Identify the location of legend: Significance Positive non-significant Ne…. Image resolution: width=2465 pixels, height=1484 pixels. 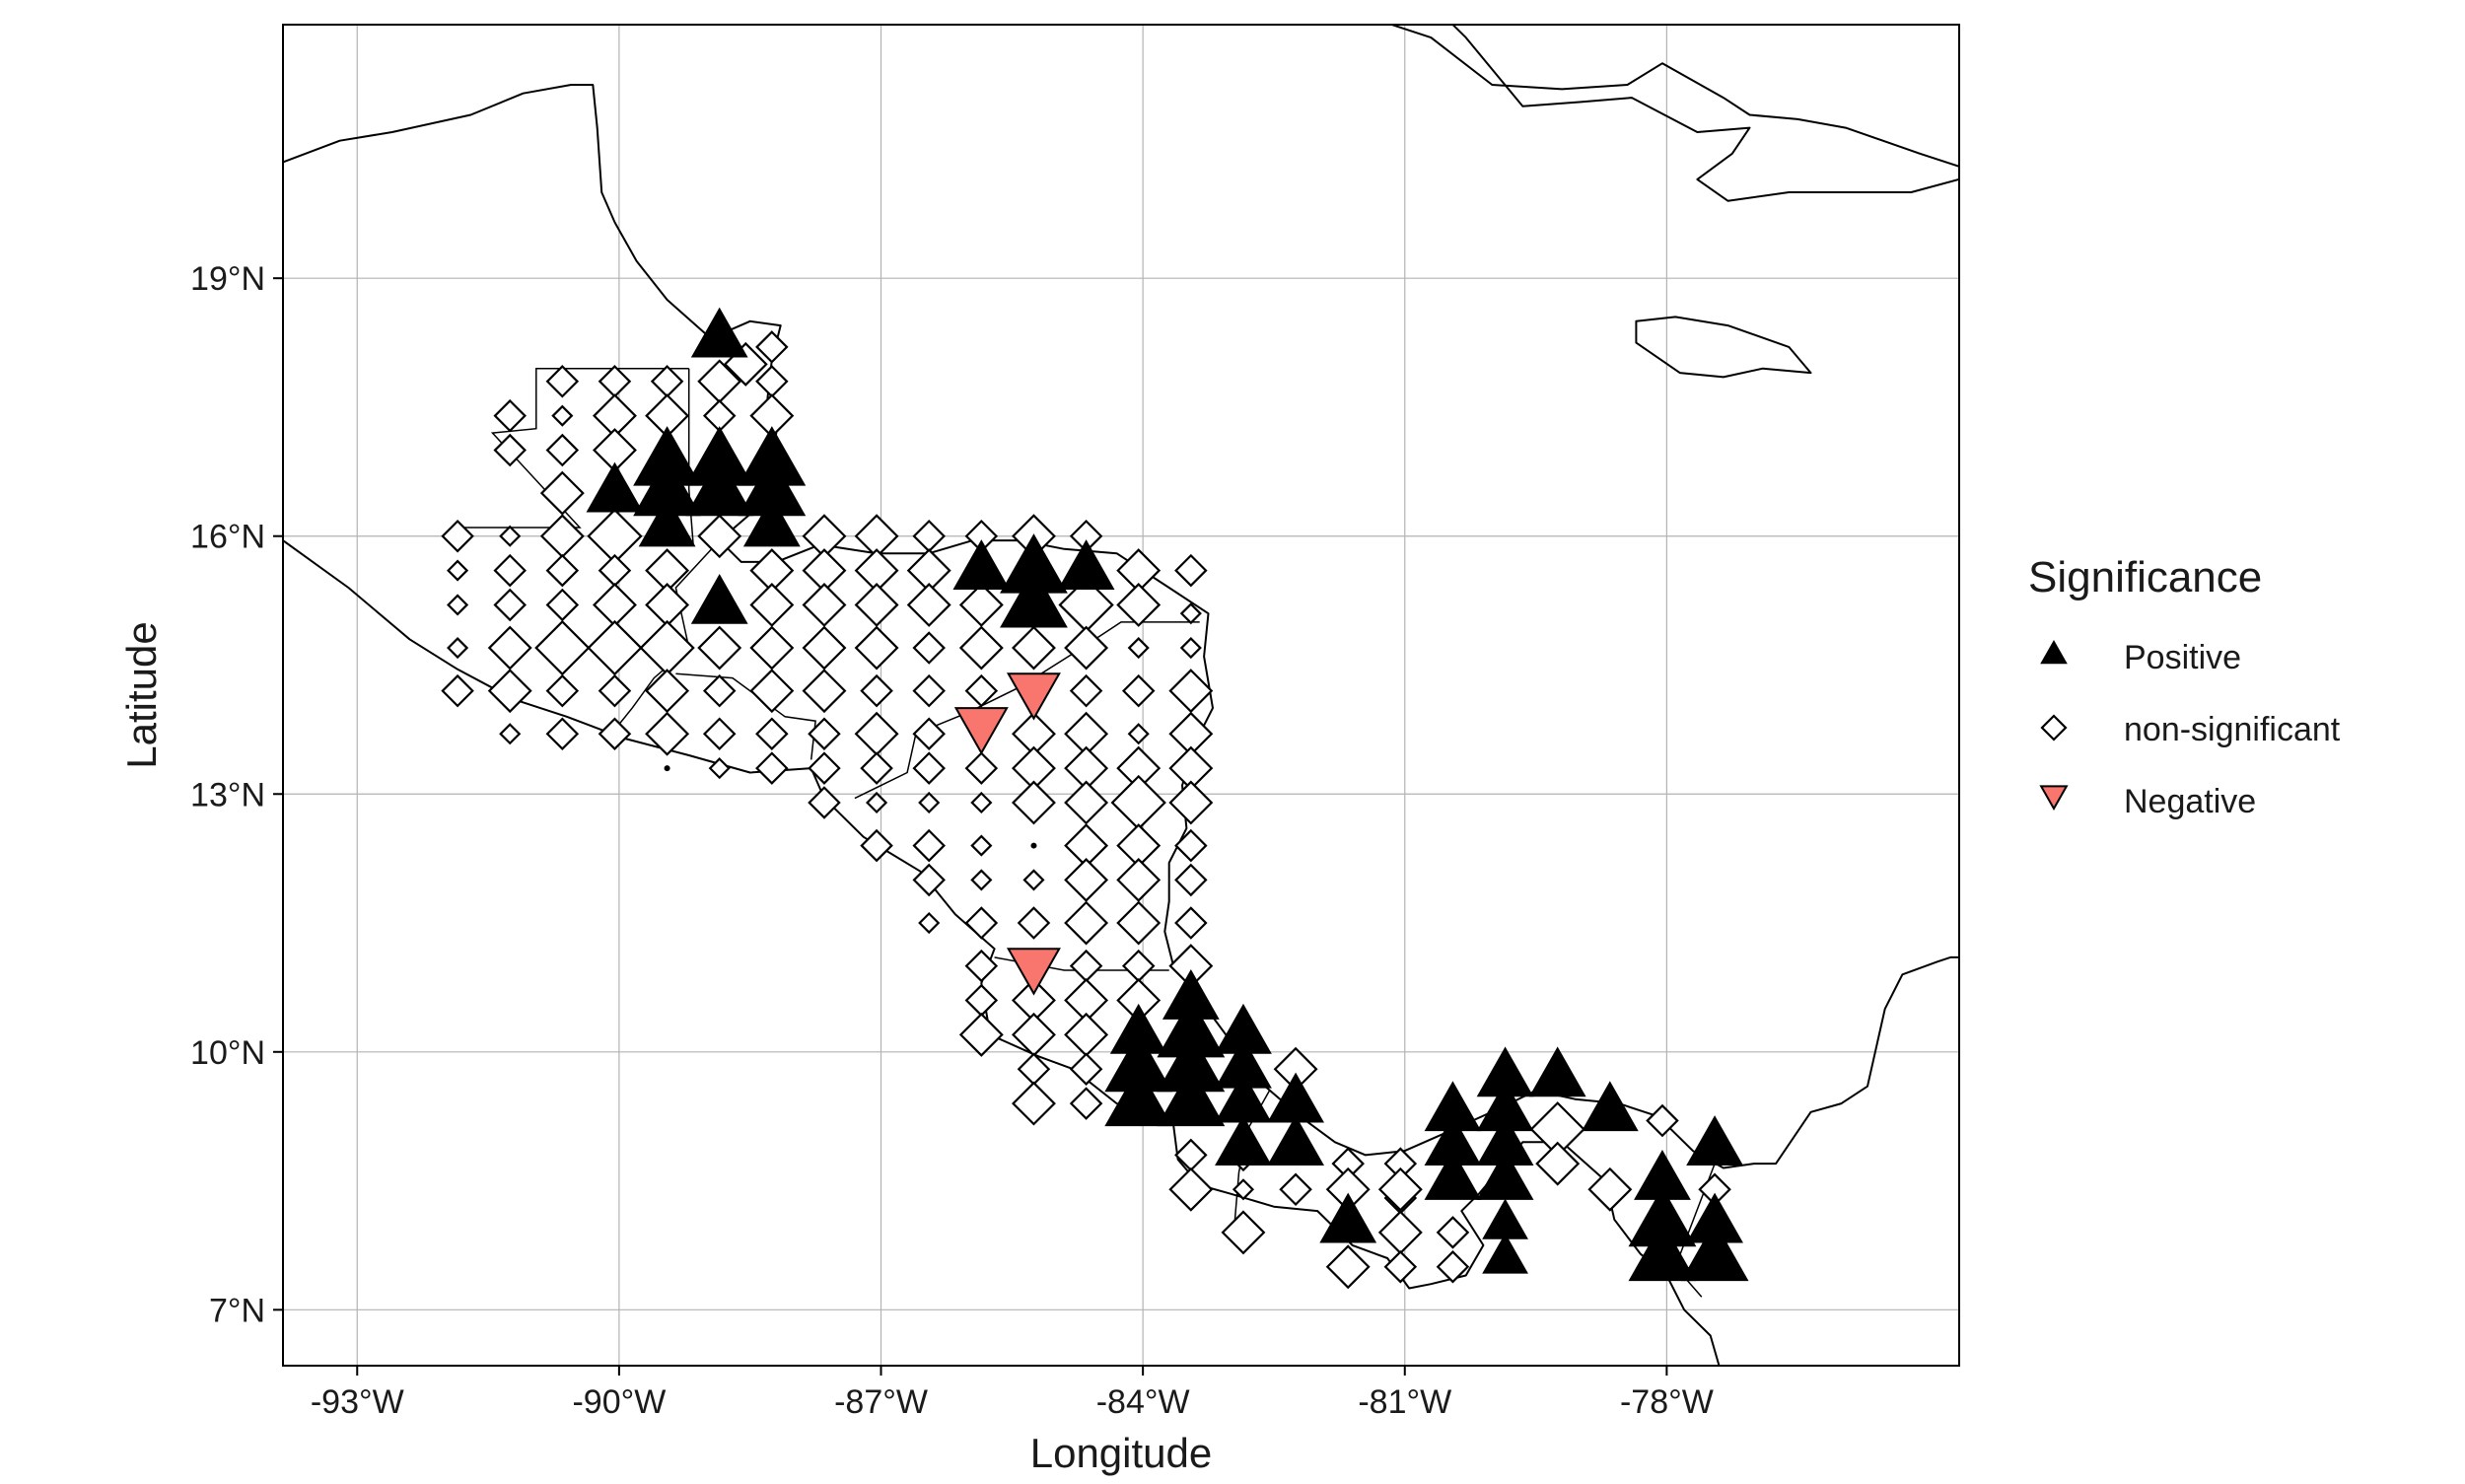
(2184, 686).